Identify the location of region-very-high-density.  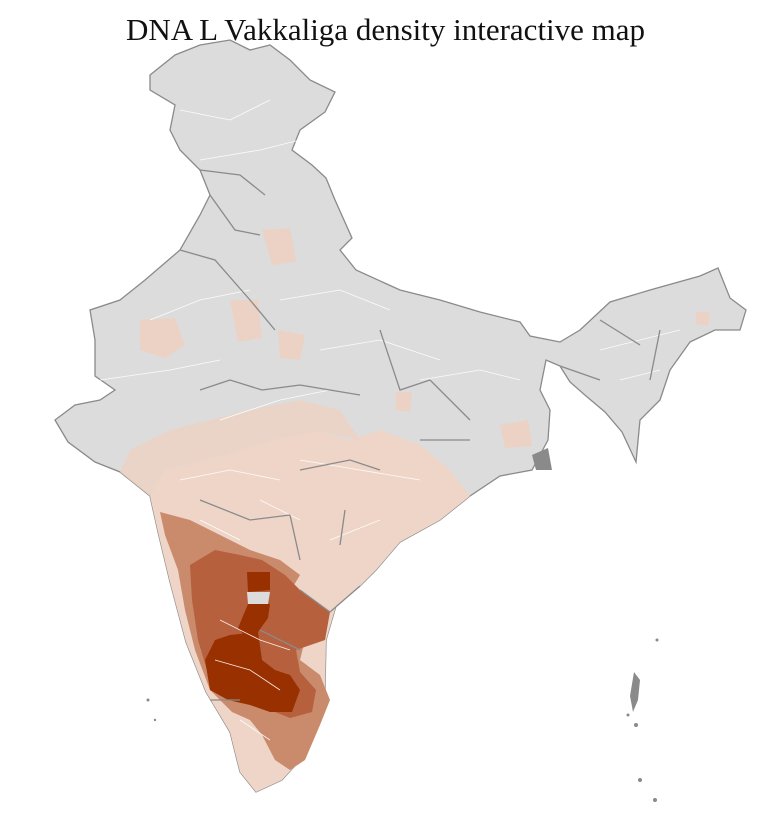
(252, 642).